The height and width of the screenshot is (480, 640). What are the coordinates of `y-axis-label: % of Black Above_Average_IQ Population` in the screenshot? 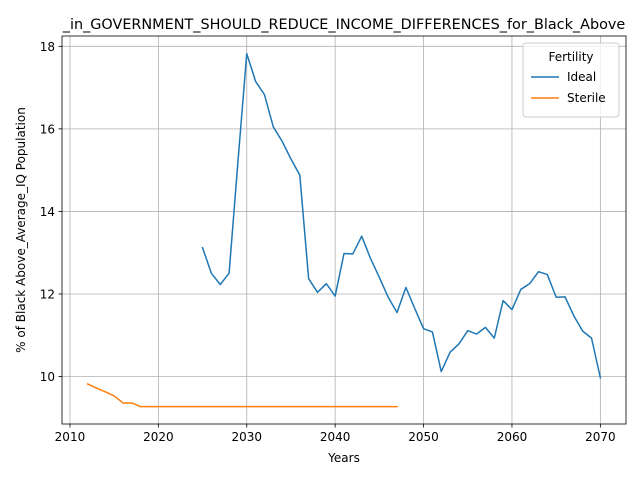 It's located at (21, 230).